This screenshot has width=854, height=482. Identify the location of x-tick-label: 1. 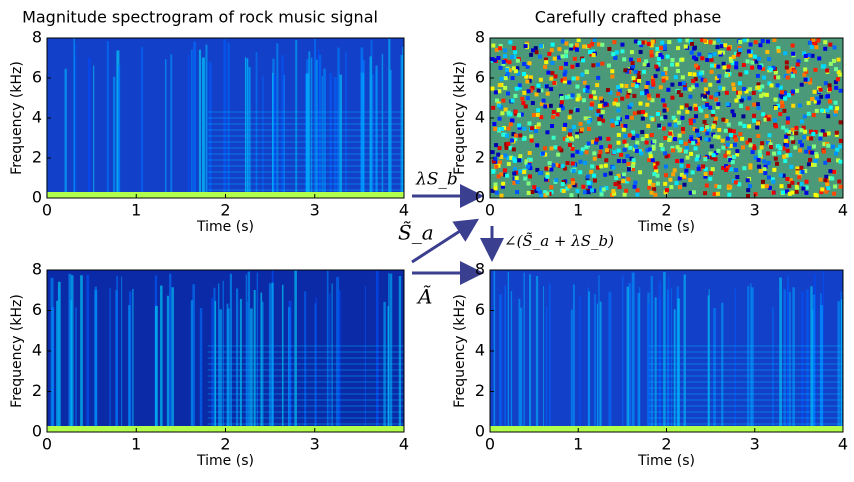
(578, 444).